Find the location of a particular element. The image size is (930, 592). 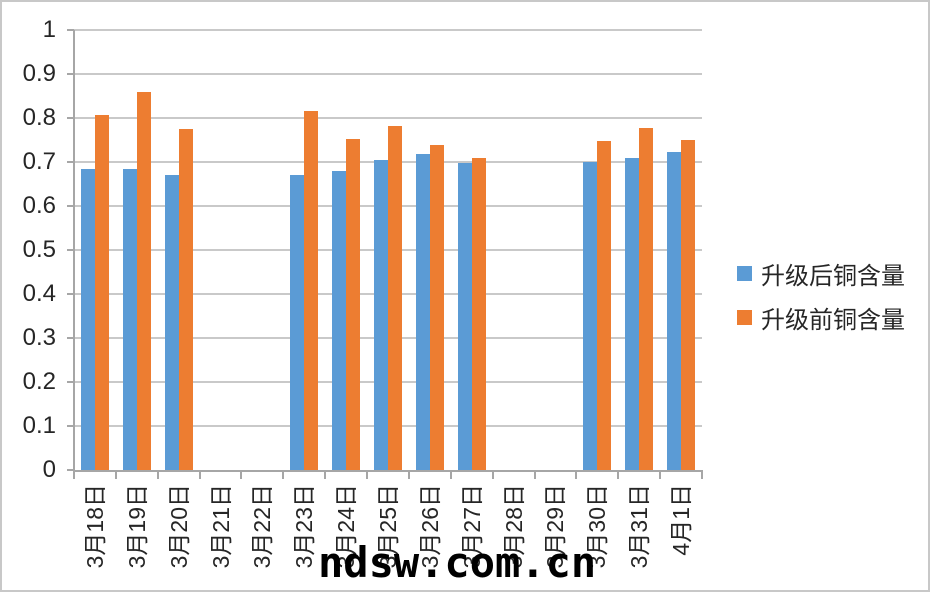

y-axis-label: 0.3 is located at coordinates (39, 337).